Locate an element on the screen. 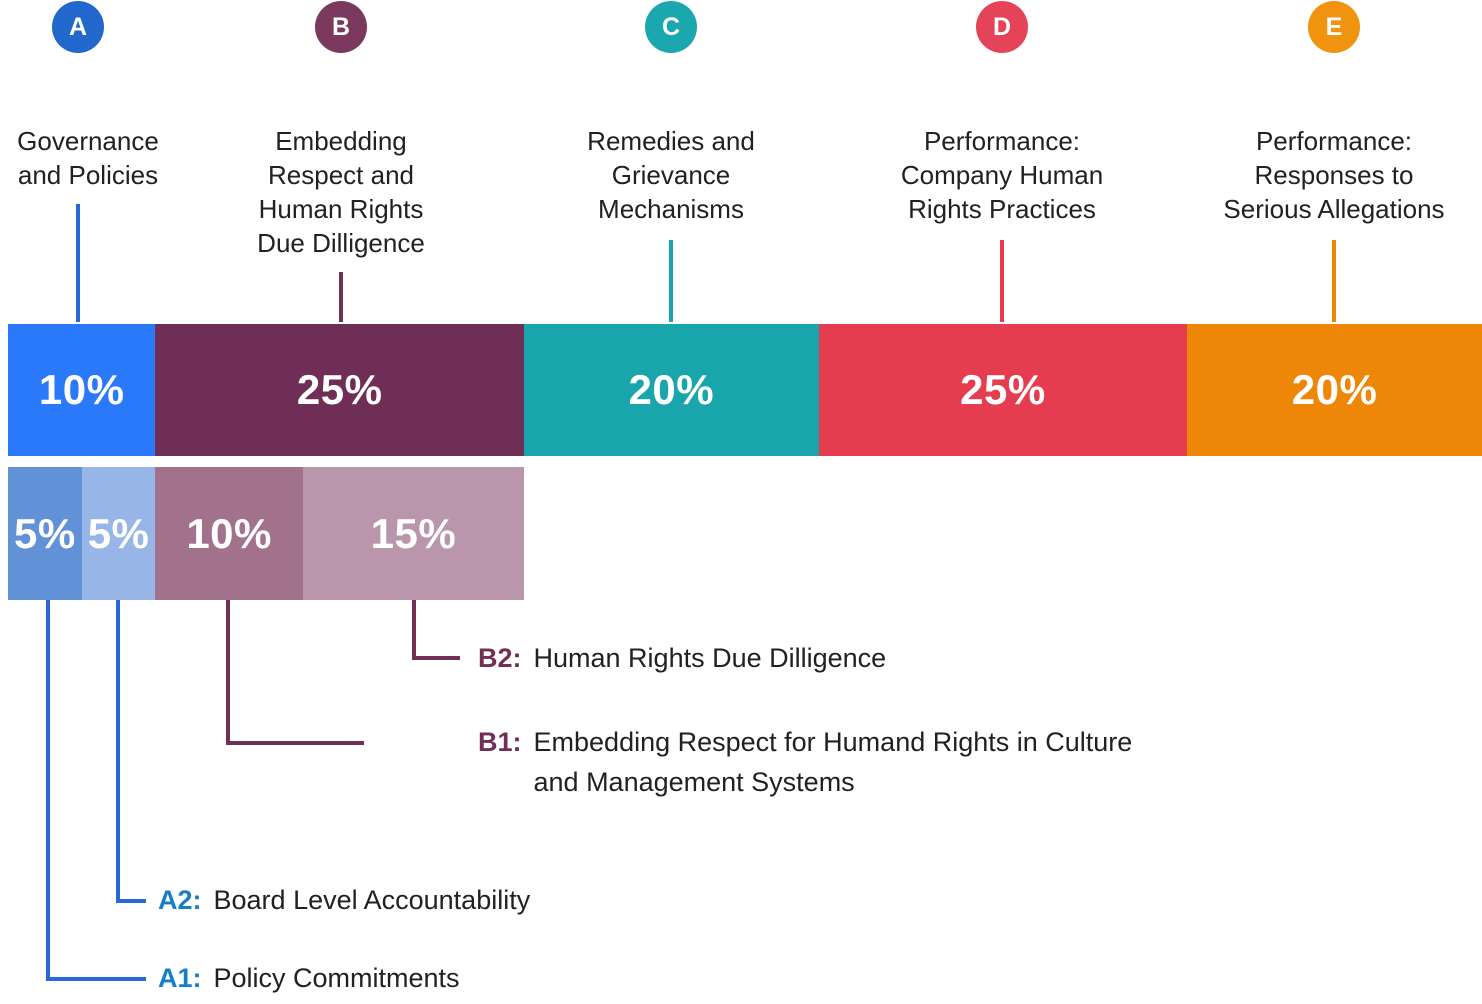 This screenshot has width=1482, height=1004. connector-line-b is located at coordinates (341, 297).